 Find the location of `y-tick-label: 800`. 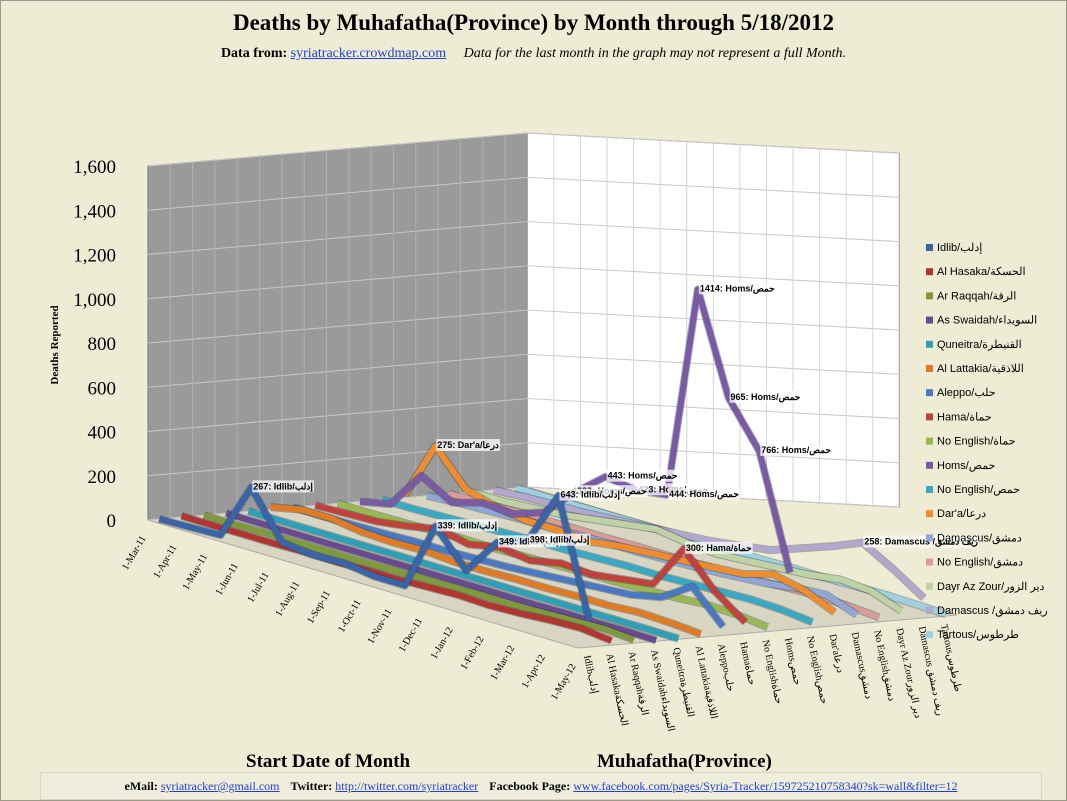

y-tick-label: 800 is located at coordinates (102, 344).